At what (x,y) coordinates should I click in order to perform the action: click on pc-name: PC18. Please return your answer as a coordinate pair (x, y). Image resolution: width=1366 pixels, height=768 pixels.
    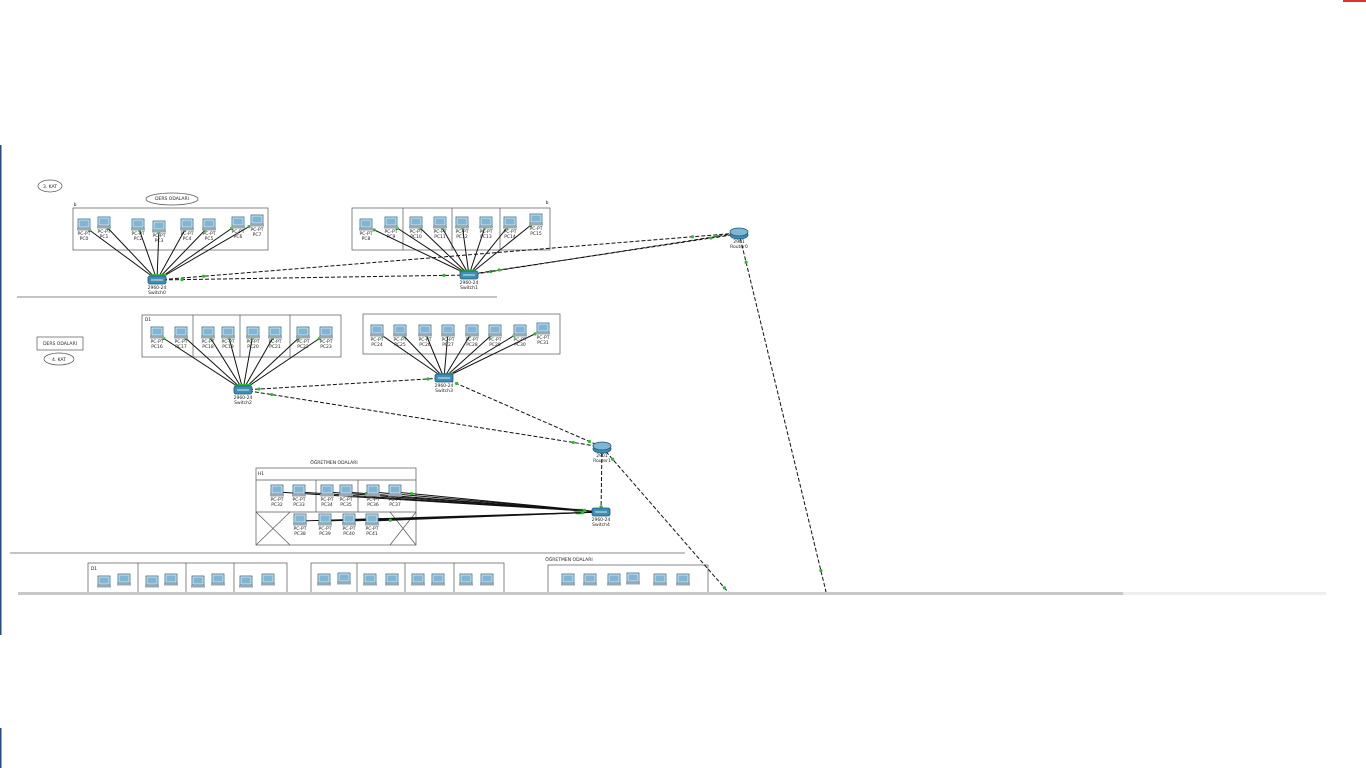
    Looking at the image, I should click on (208, 347).